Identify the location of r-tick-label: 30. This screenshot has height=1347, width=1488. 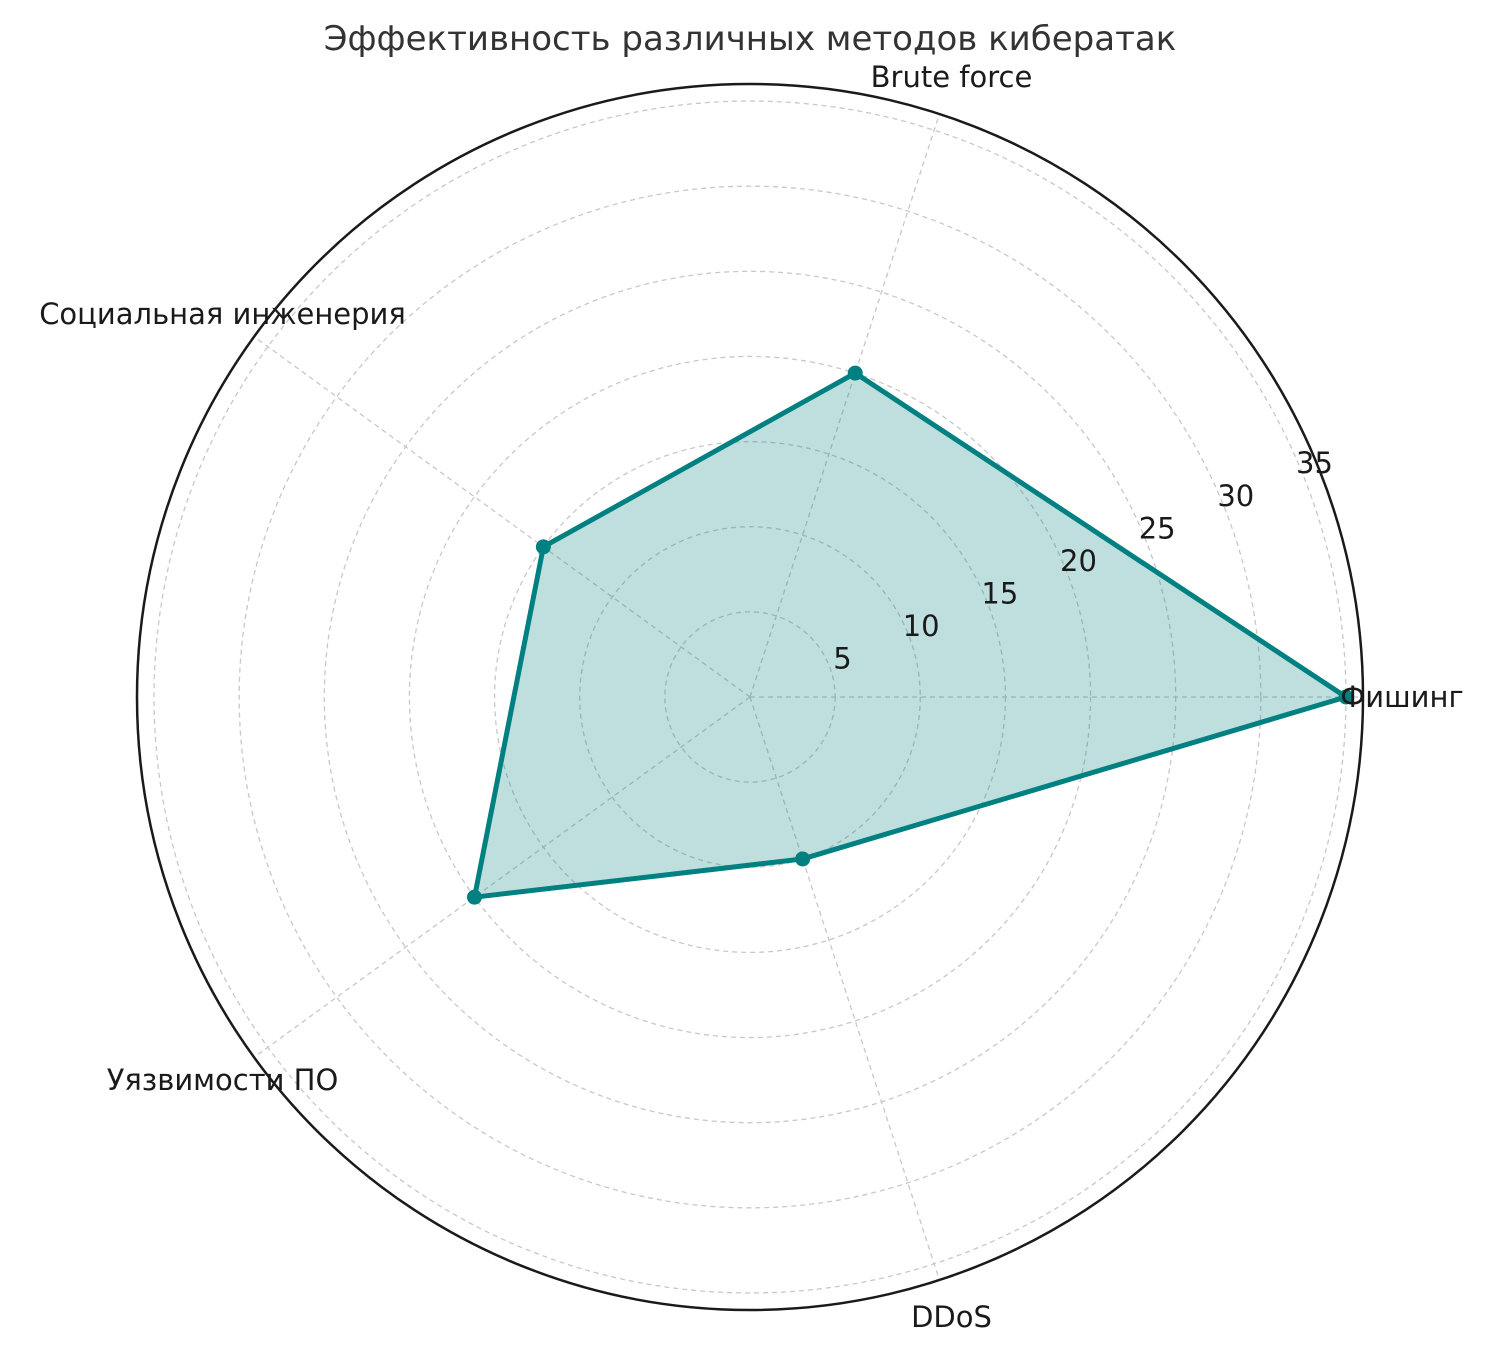
(1235, 496).